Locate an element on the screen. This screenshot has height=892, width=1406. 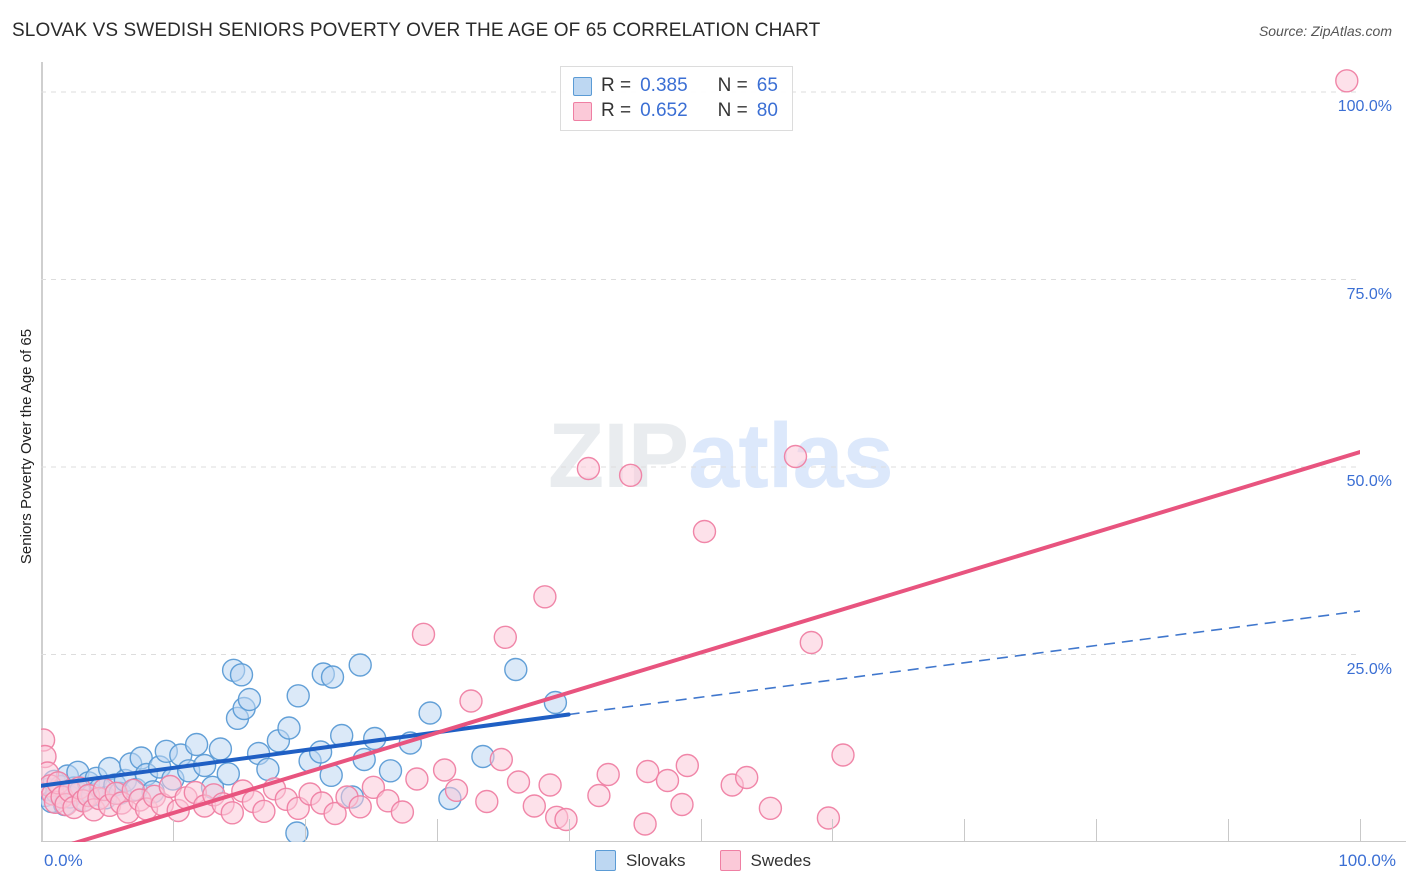
correlation-row-swedes: R = 0.652 N = 80 is located at coordinates (675, 111).